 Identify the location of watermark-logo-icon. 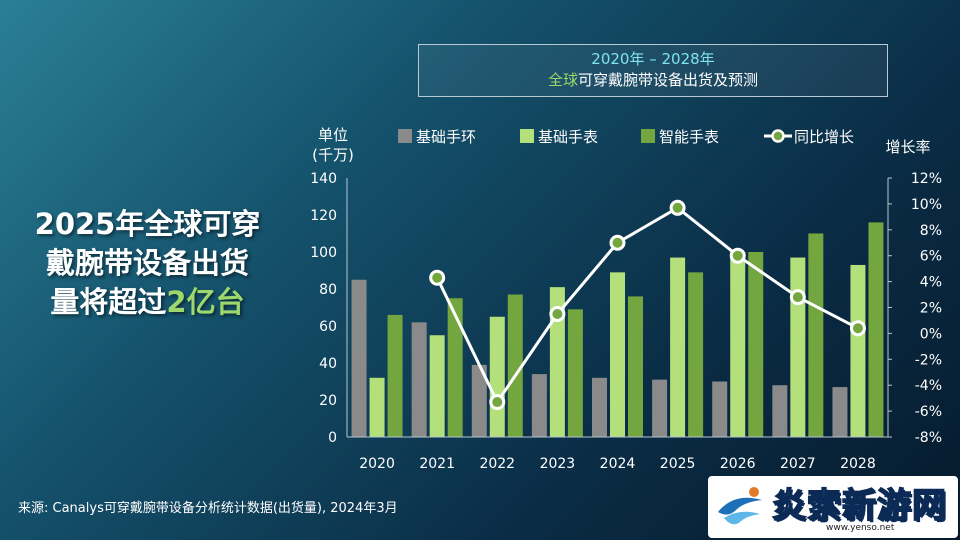
(740, 506).